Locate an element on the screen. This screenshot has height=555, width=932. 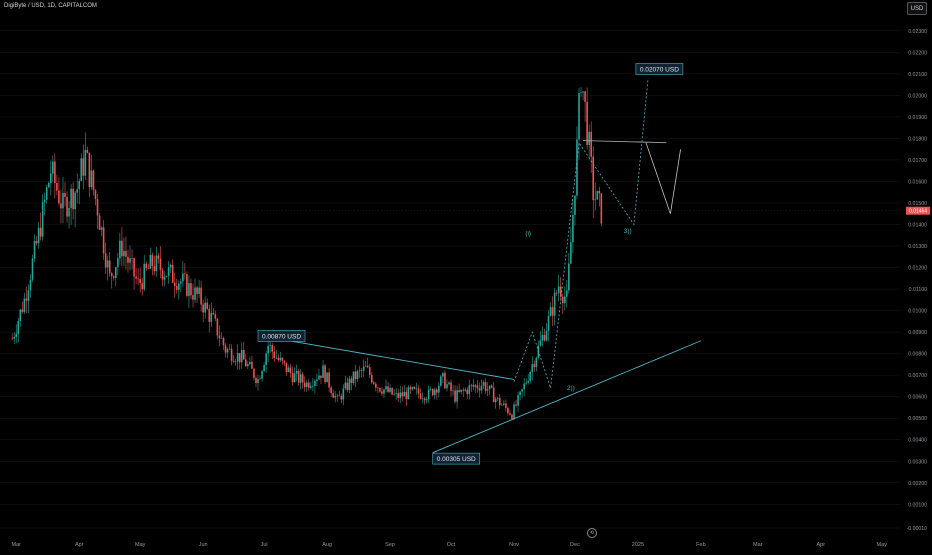
descending-resistance-line is located at coordinates (389, 357).